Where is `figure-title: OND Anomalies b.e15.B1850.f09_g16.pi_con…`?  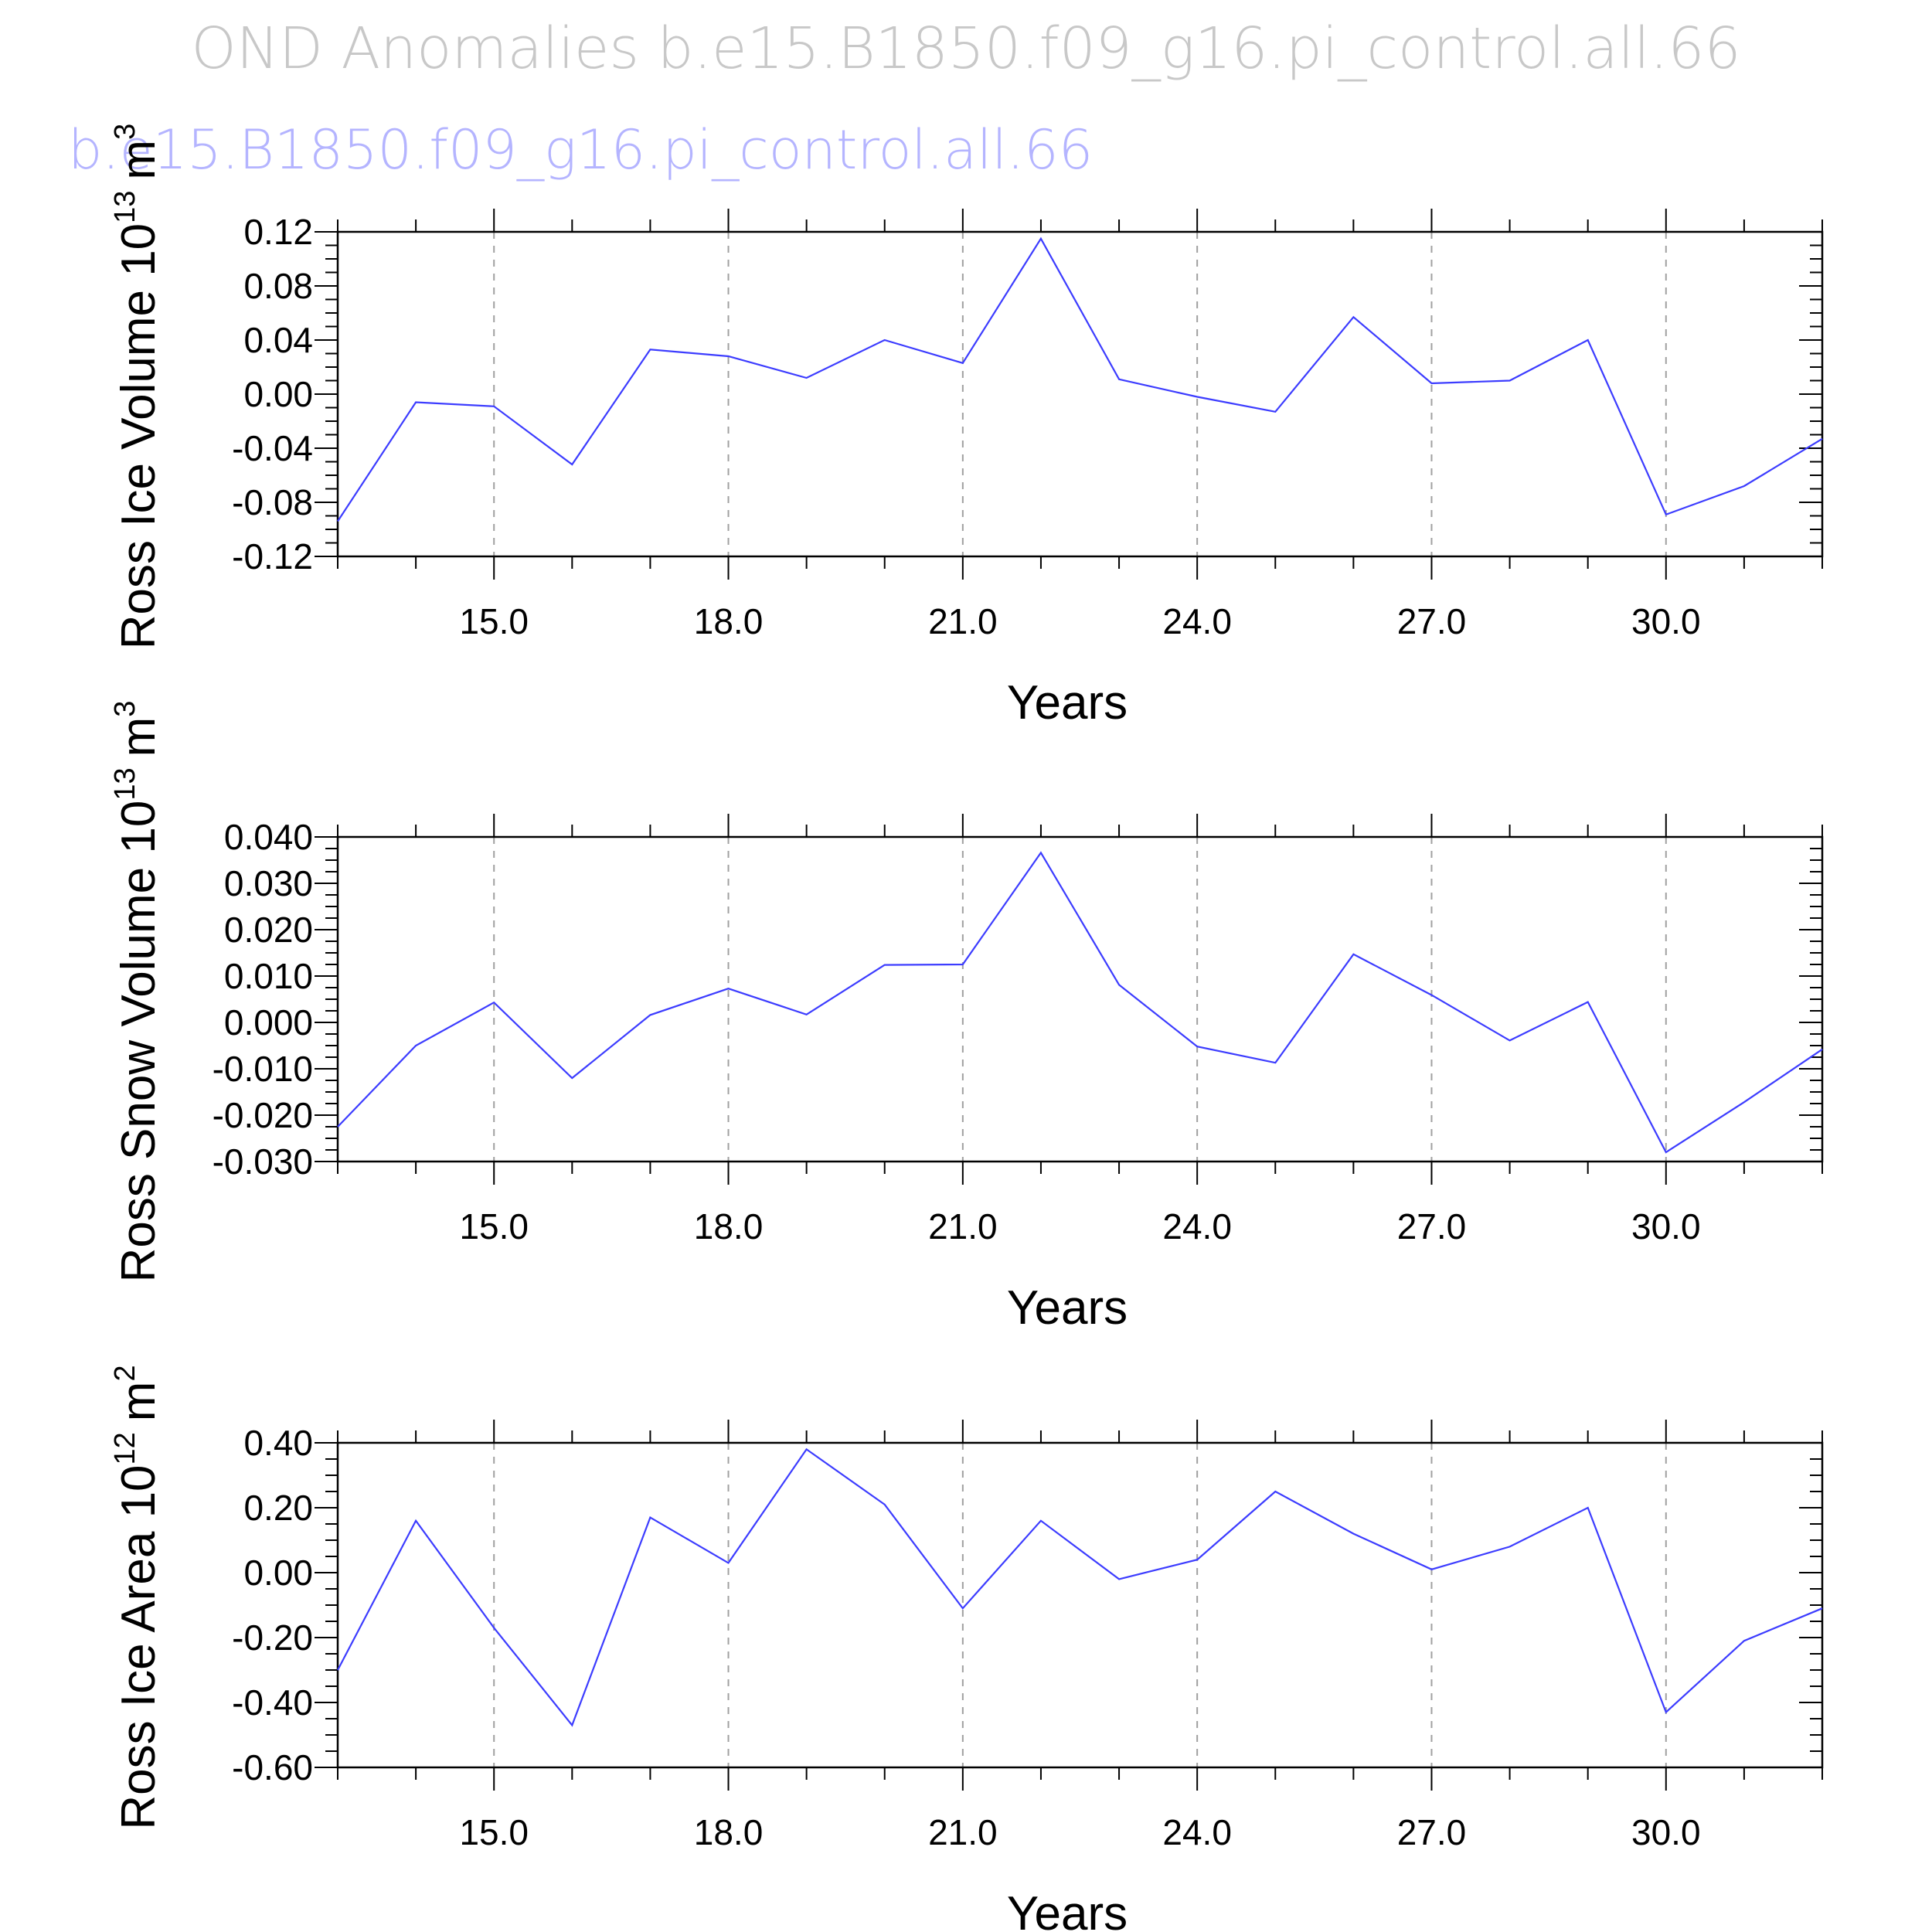
figure-title: OND Anomalies b.e15.B1850.f09_g16.pi_con… is located at coordinates (965, 49).